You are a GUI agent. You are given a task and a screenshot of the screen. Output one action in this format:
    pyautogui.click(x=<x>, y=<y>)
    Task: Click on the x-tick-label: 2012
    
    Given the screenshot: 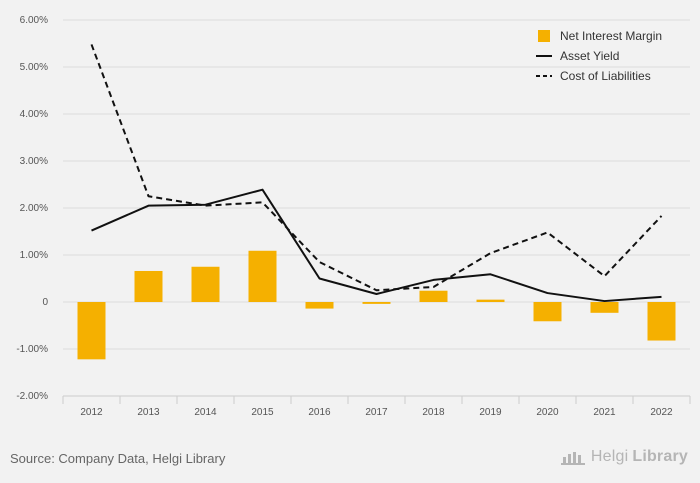 What is the action you would take?
    pyautogui.click(x=91, y=412)
    